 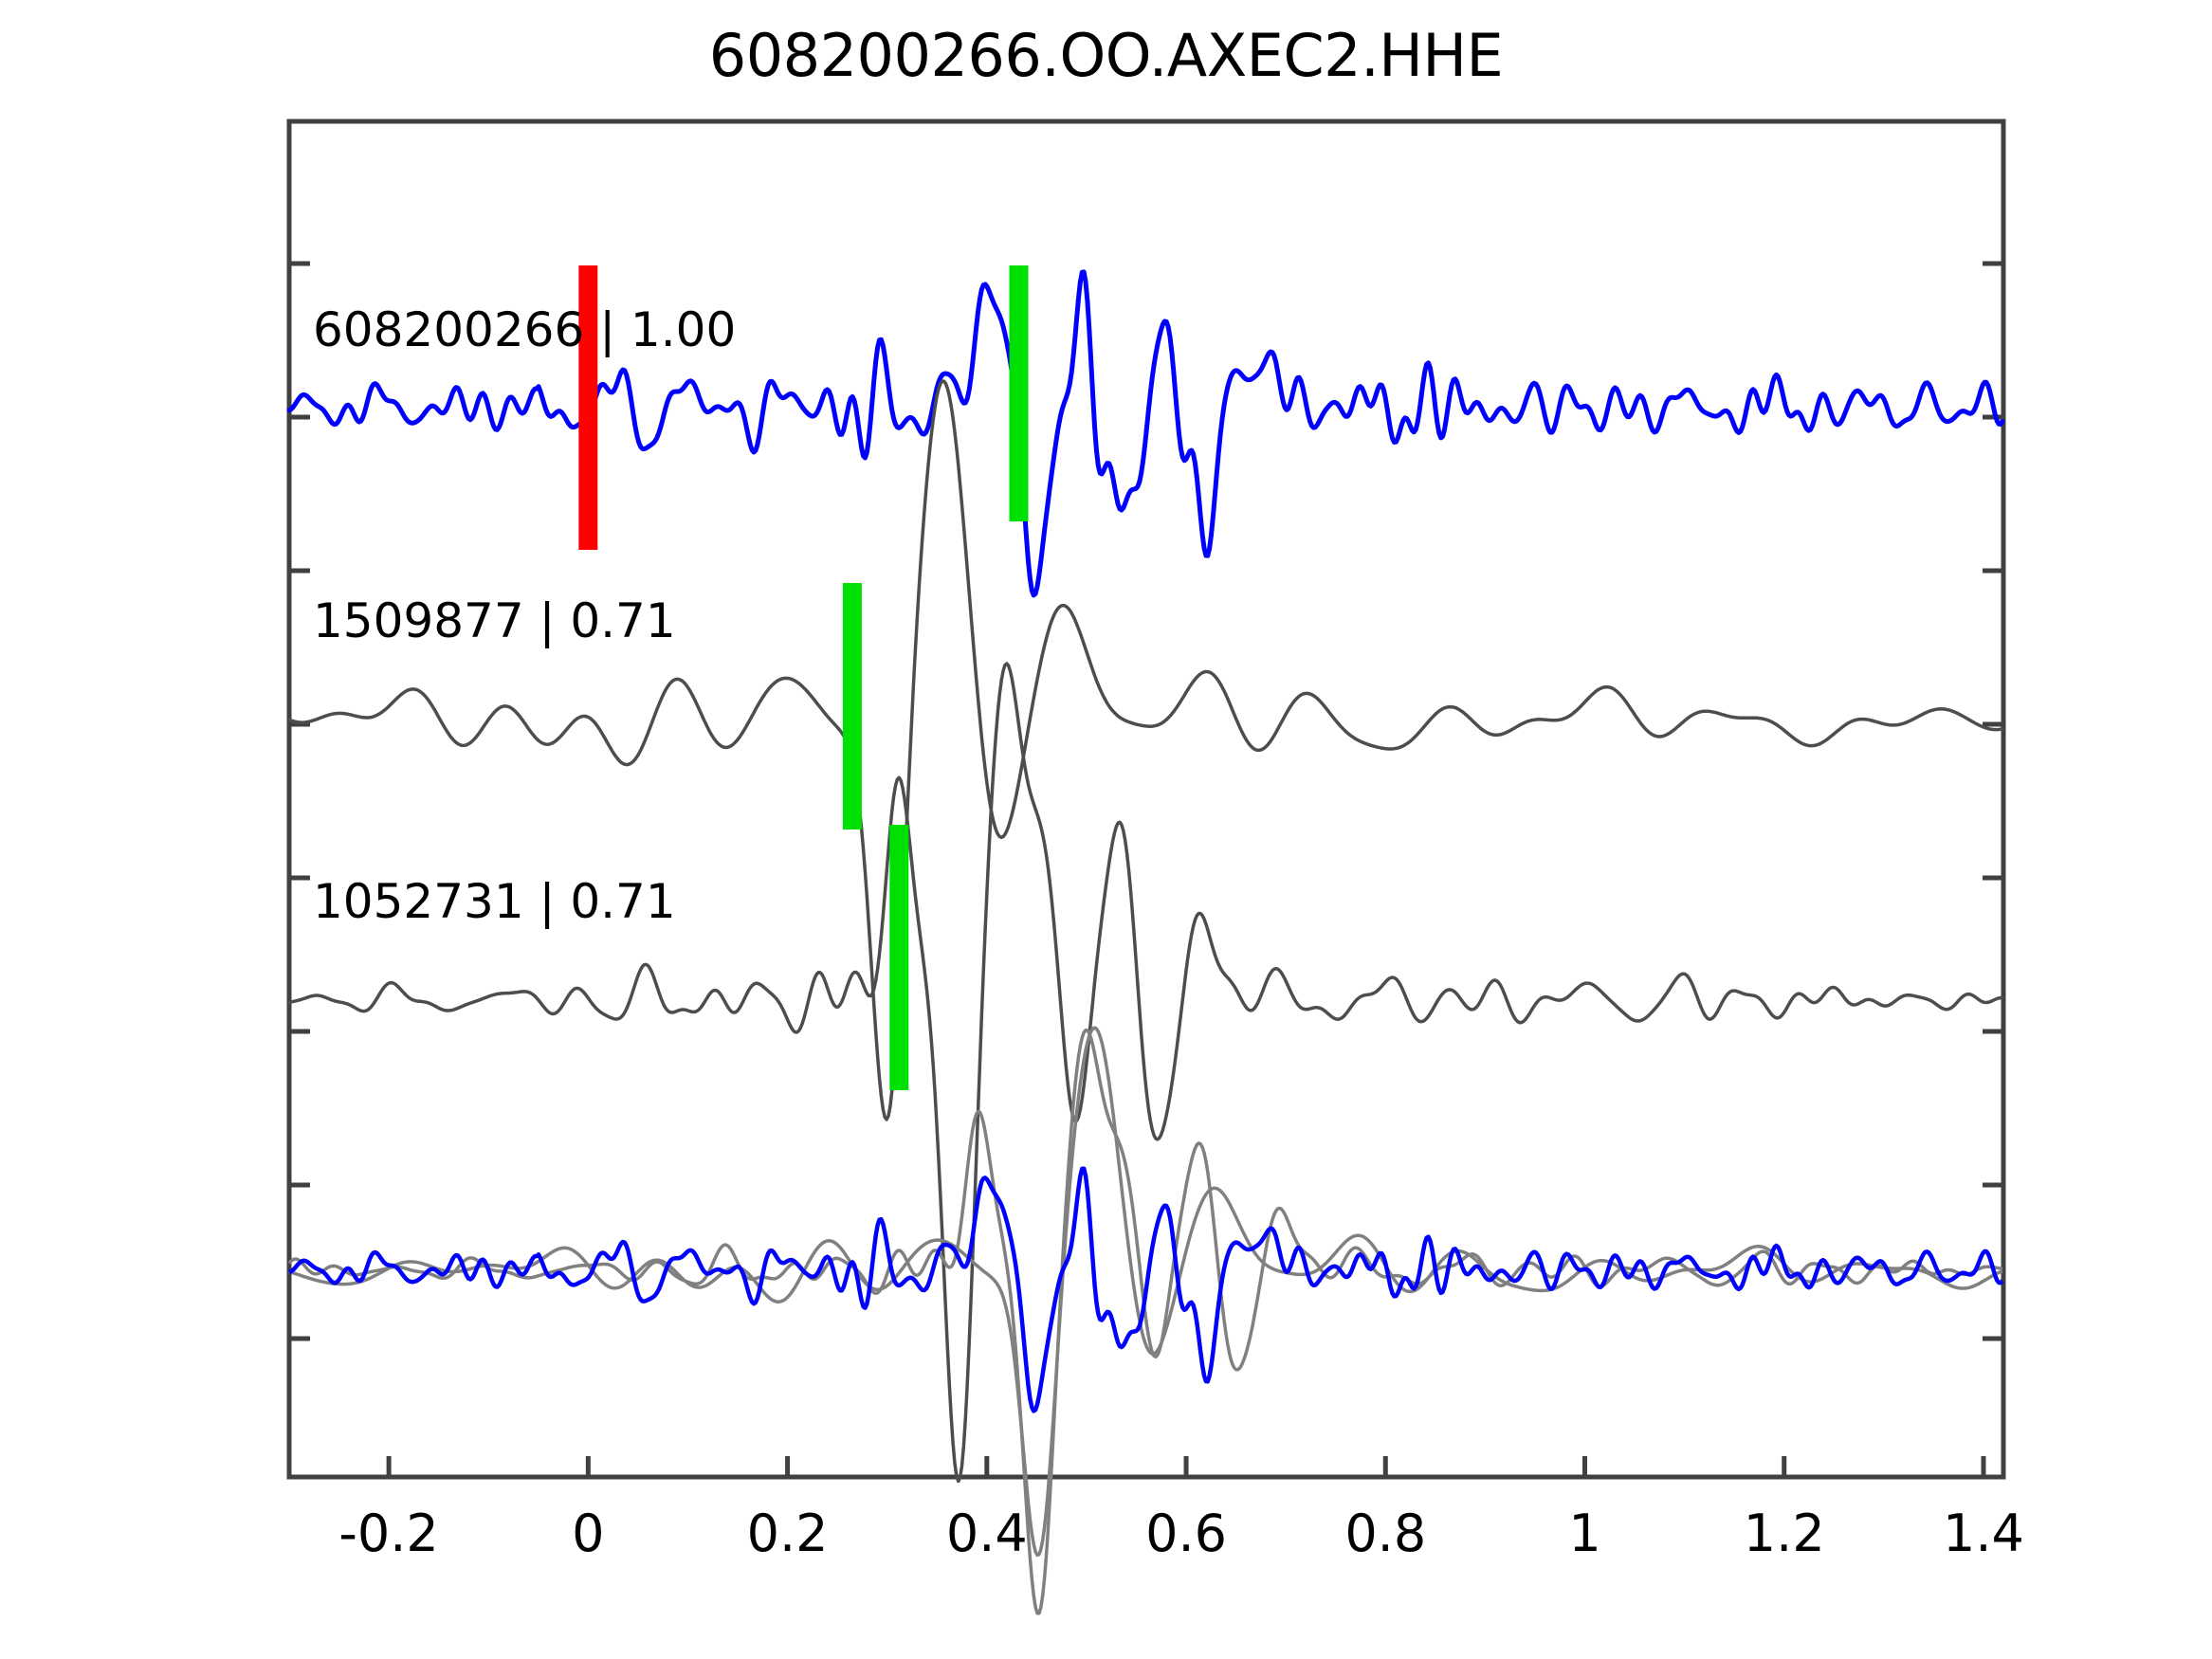 I want to click on x-axis-tick-label: 0.2, so click(x=788, y=1533).